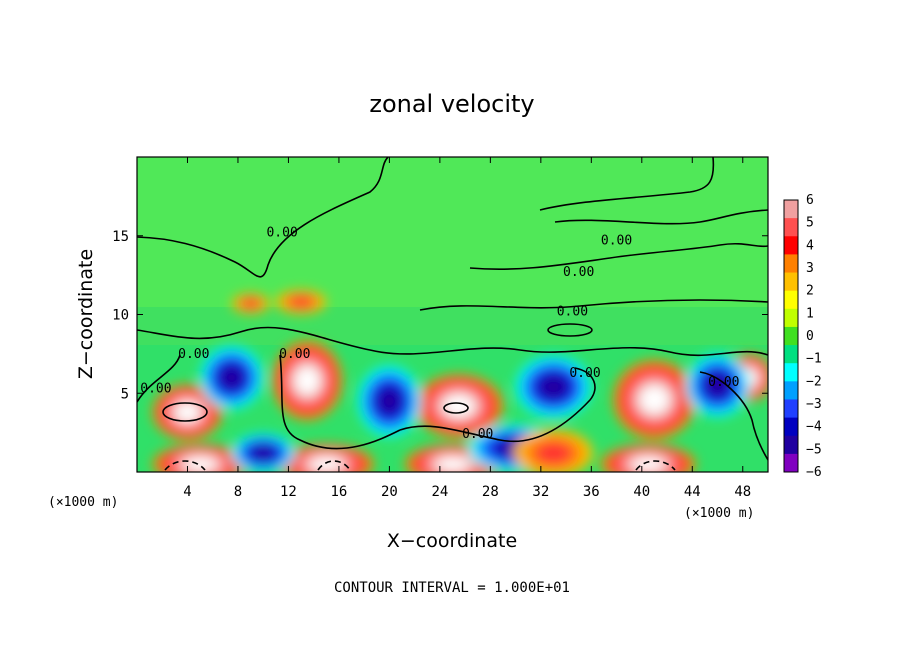 The height and width of the screenshot is (654, 904). What do you see at coordinates (810, 200) in the screenshot?
I see `colorbar-label: 6` at bounding box center [810, 200].